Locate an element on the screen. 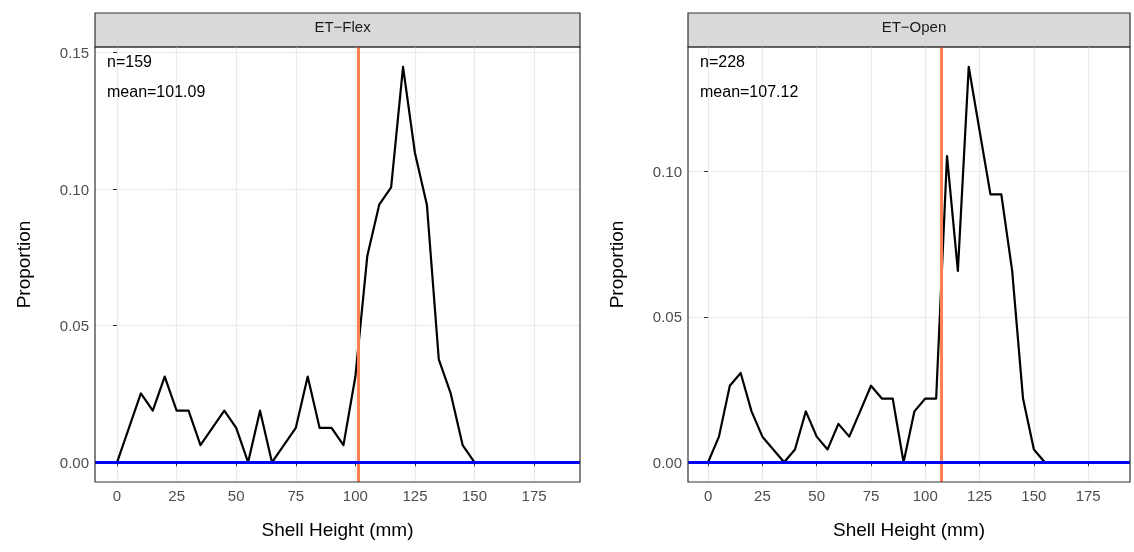  chart-title: ET−Flex is located at coordinates (343, 26).